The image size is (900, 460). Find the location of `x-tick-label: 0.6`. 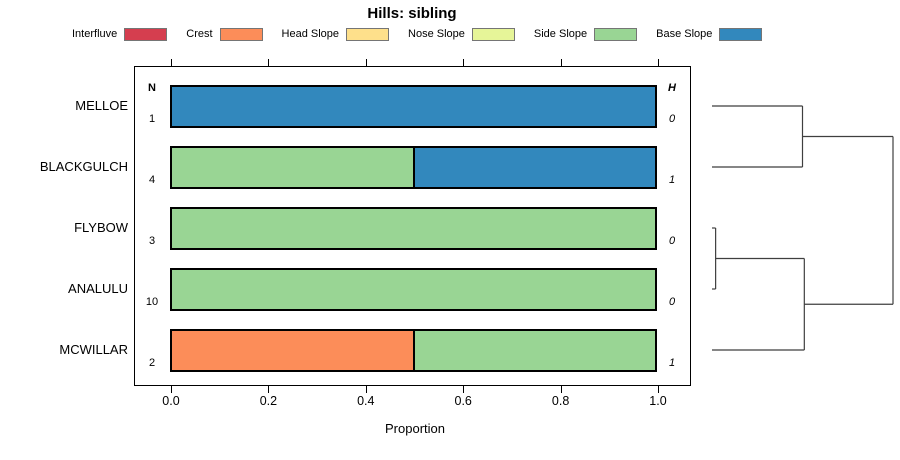

x-tick-label: 0.6 is located at coordinates (463, 401).